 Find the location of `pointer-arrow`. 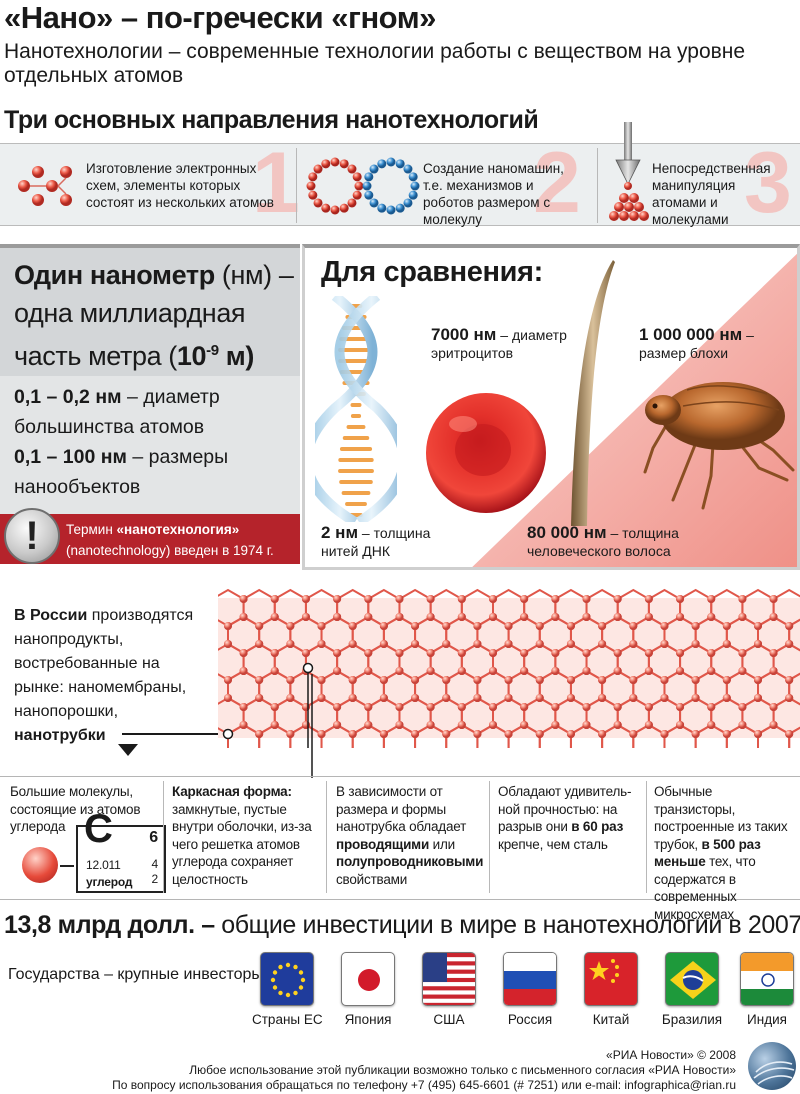

pointer-arrow is located at coordinates (170, 744).